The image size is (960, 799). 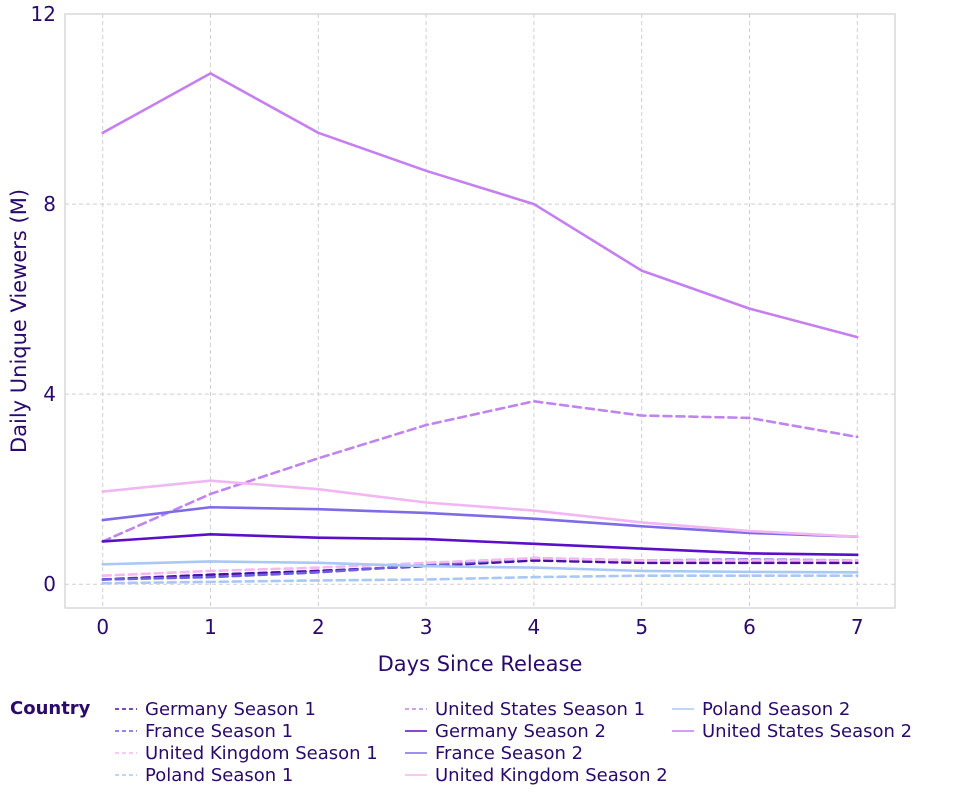 What do you see at coordinates (43, 14) in the screenshot?
I see `y-tick-label: 12` at bounding box center [43, 14].